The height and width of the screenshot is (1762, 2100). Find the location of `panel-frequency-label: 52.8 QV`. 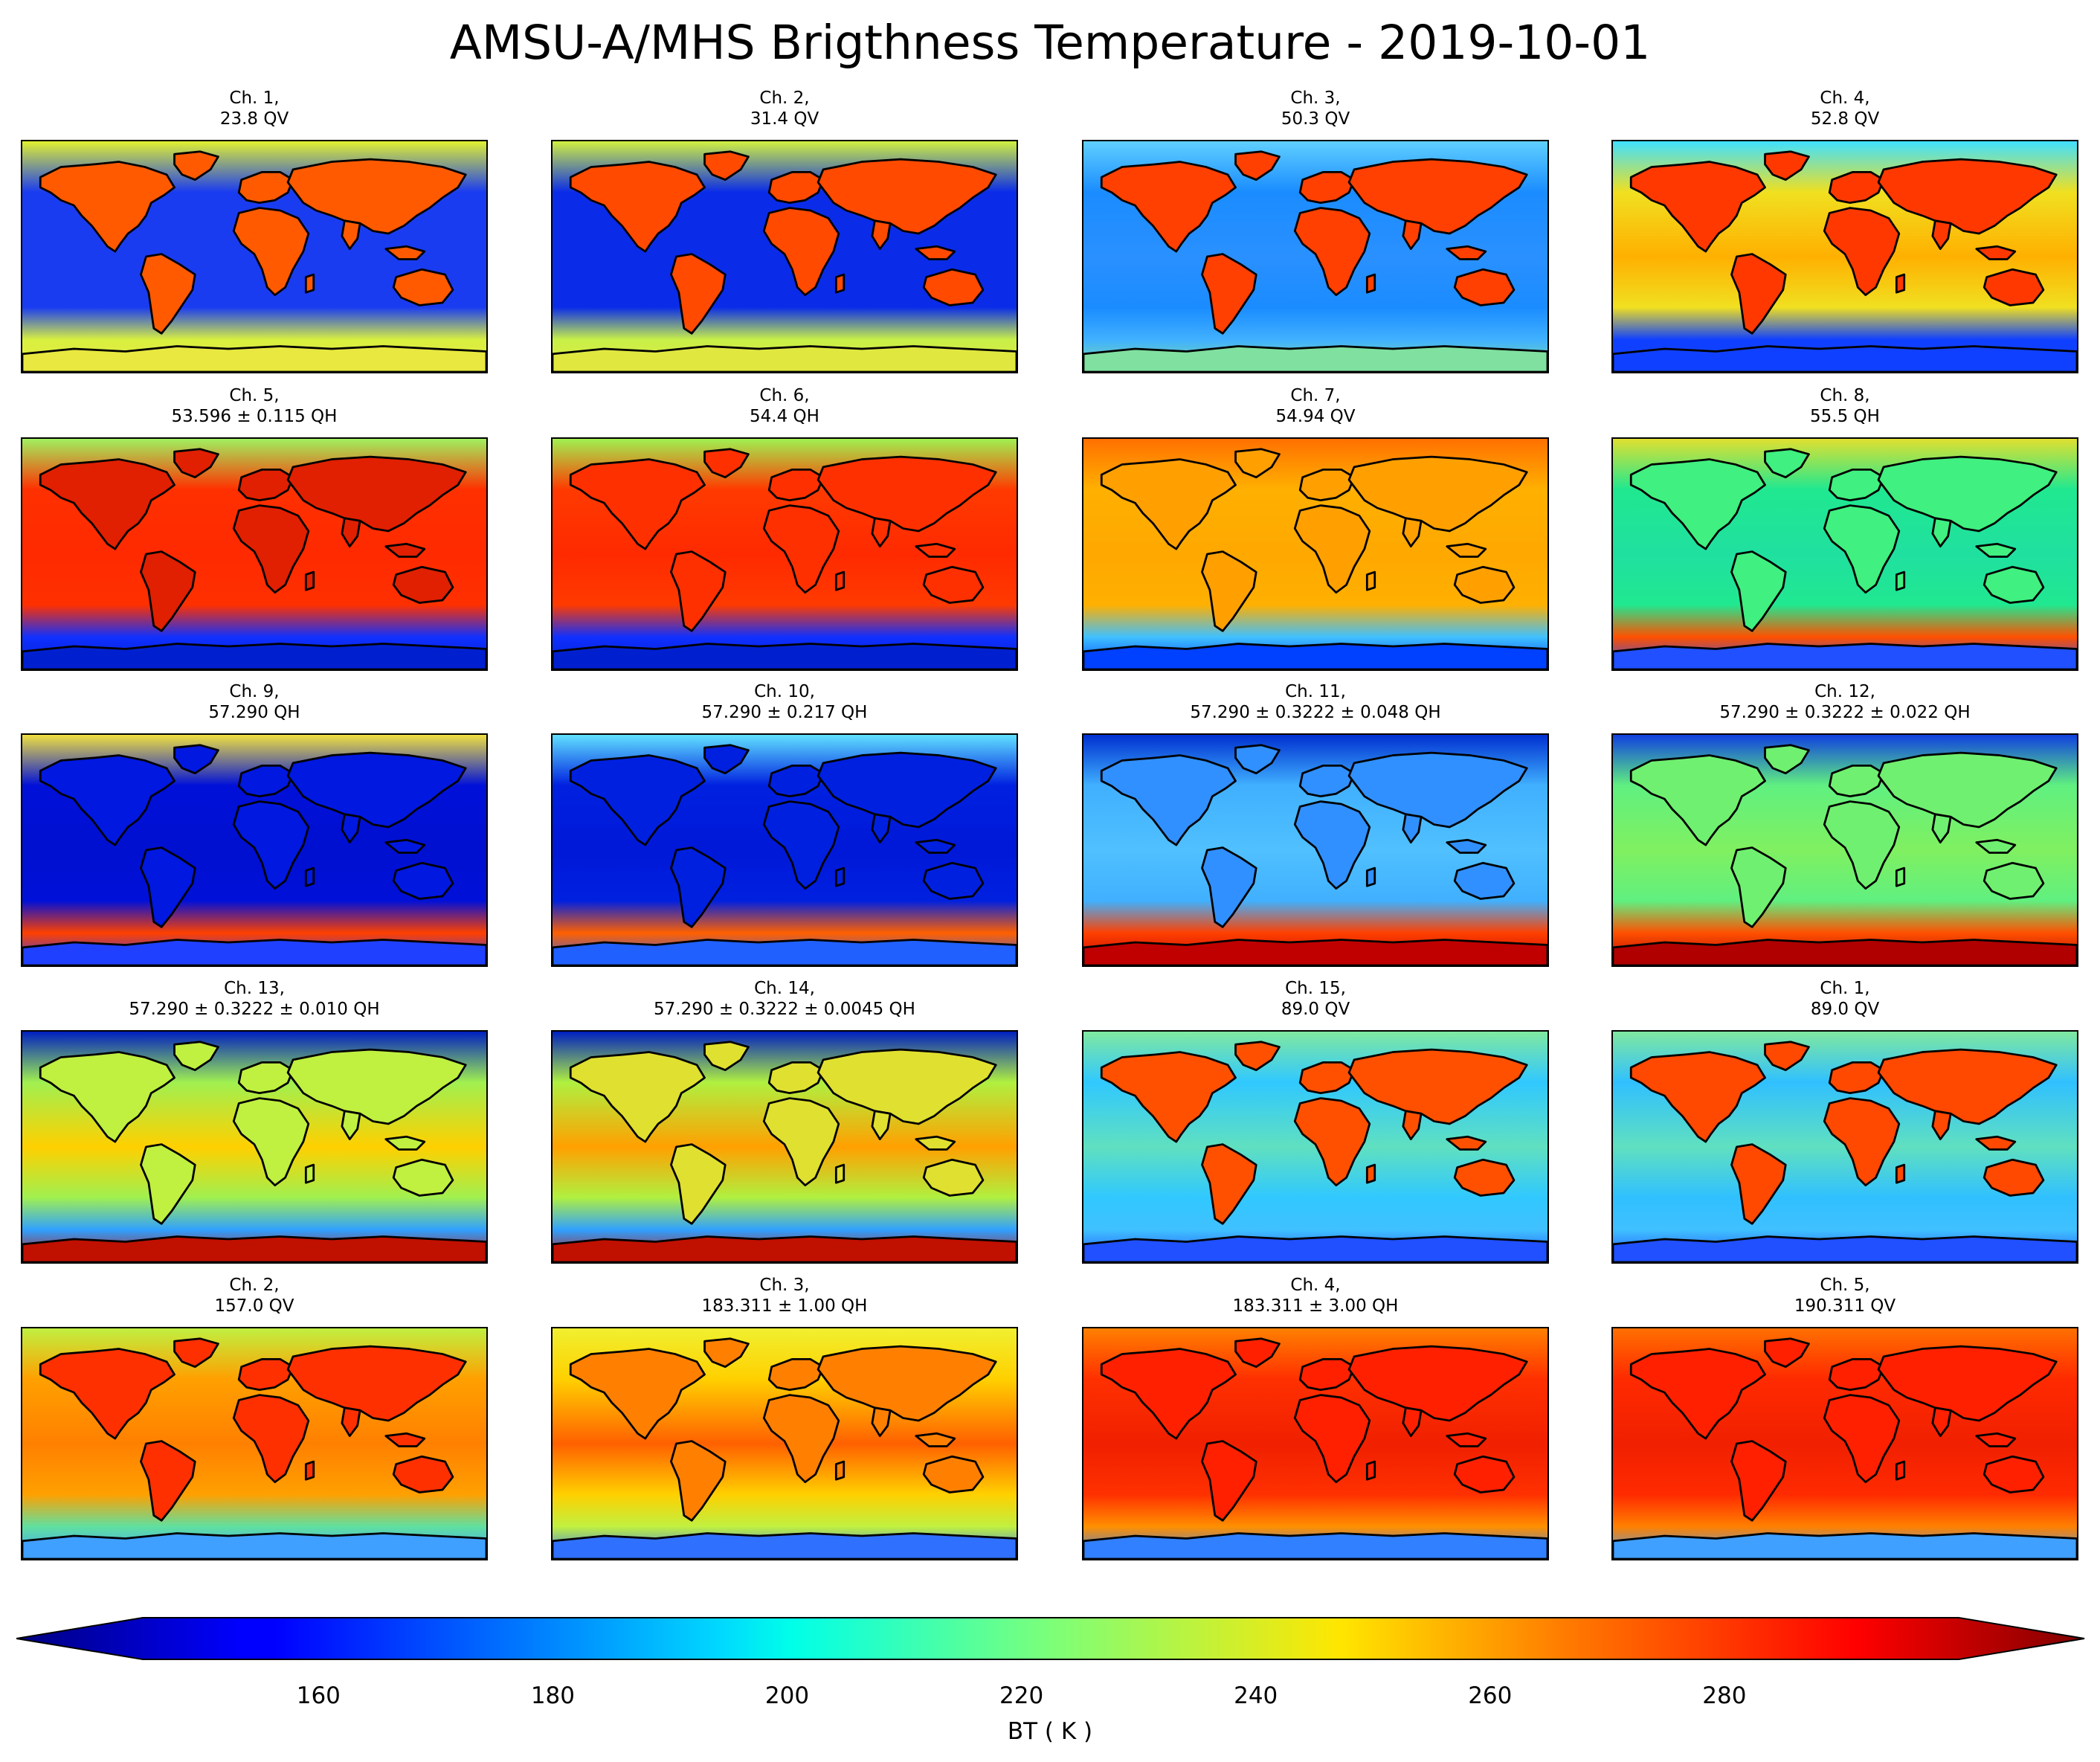

panel-frequency-label: 52.8 QV is located at coordinates (1845, 119).